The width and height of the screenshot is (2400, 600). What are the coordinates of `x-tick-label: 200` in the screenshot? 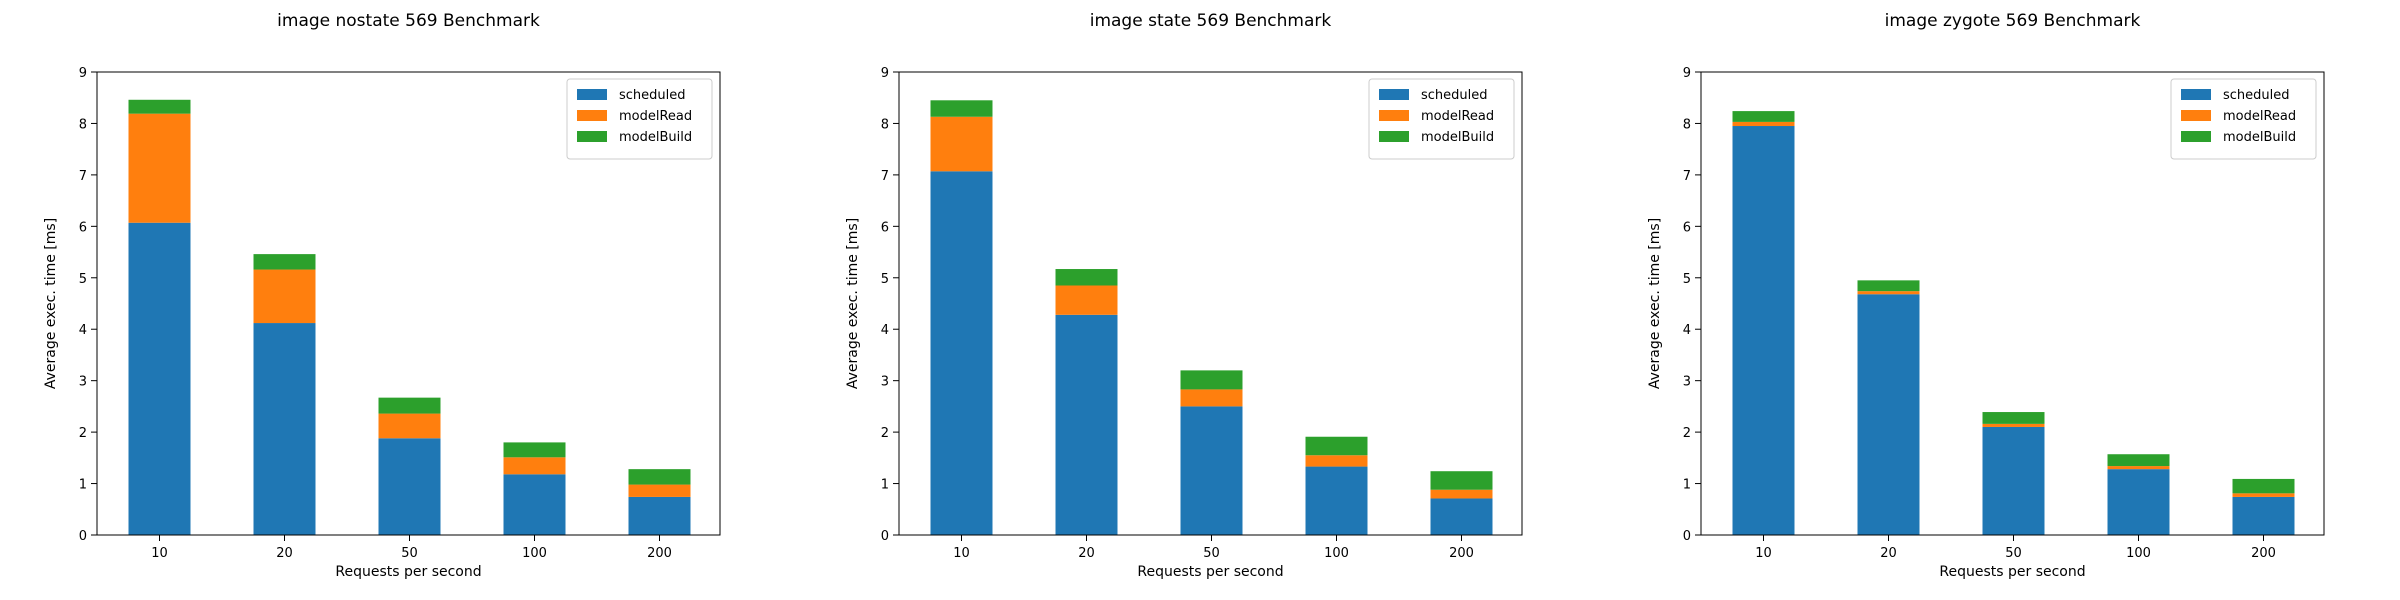 It's located at (2263, 553).